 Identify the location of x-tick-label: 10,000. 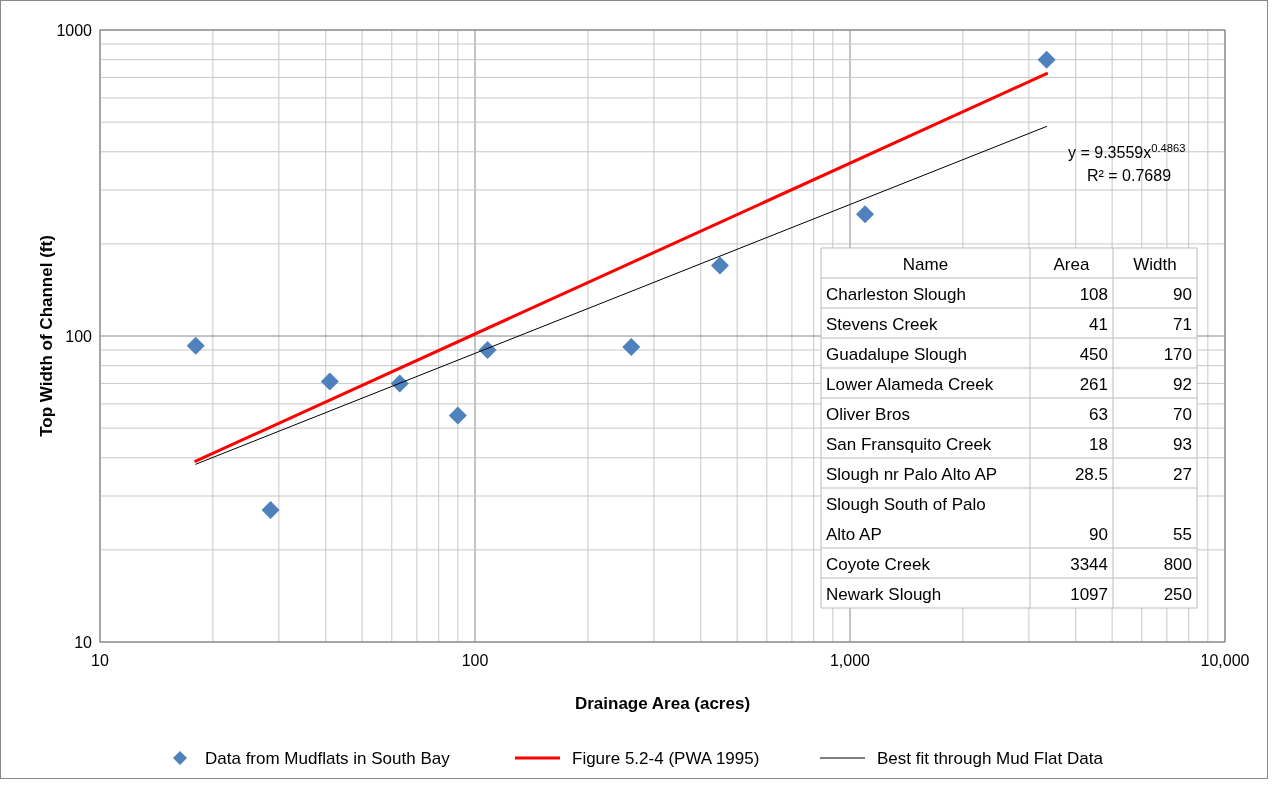
(1225, 660).